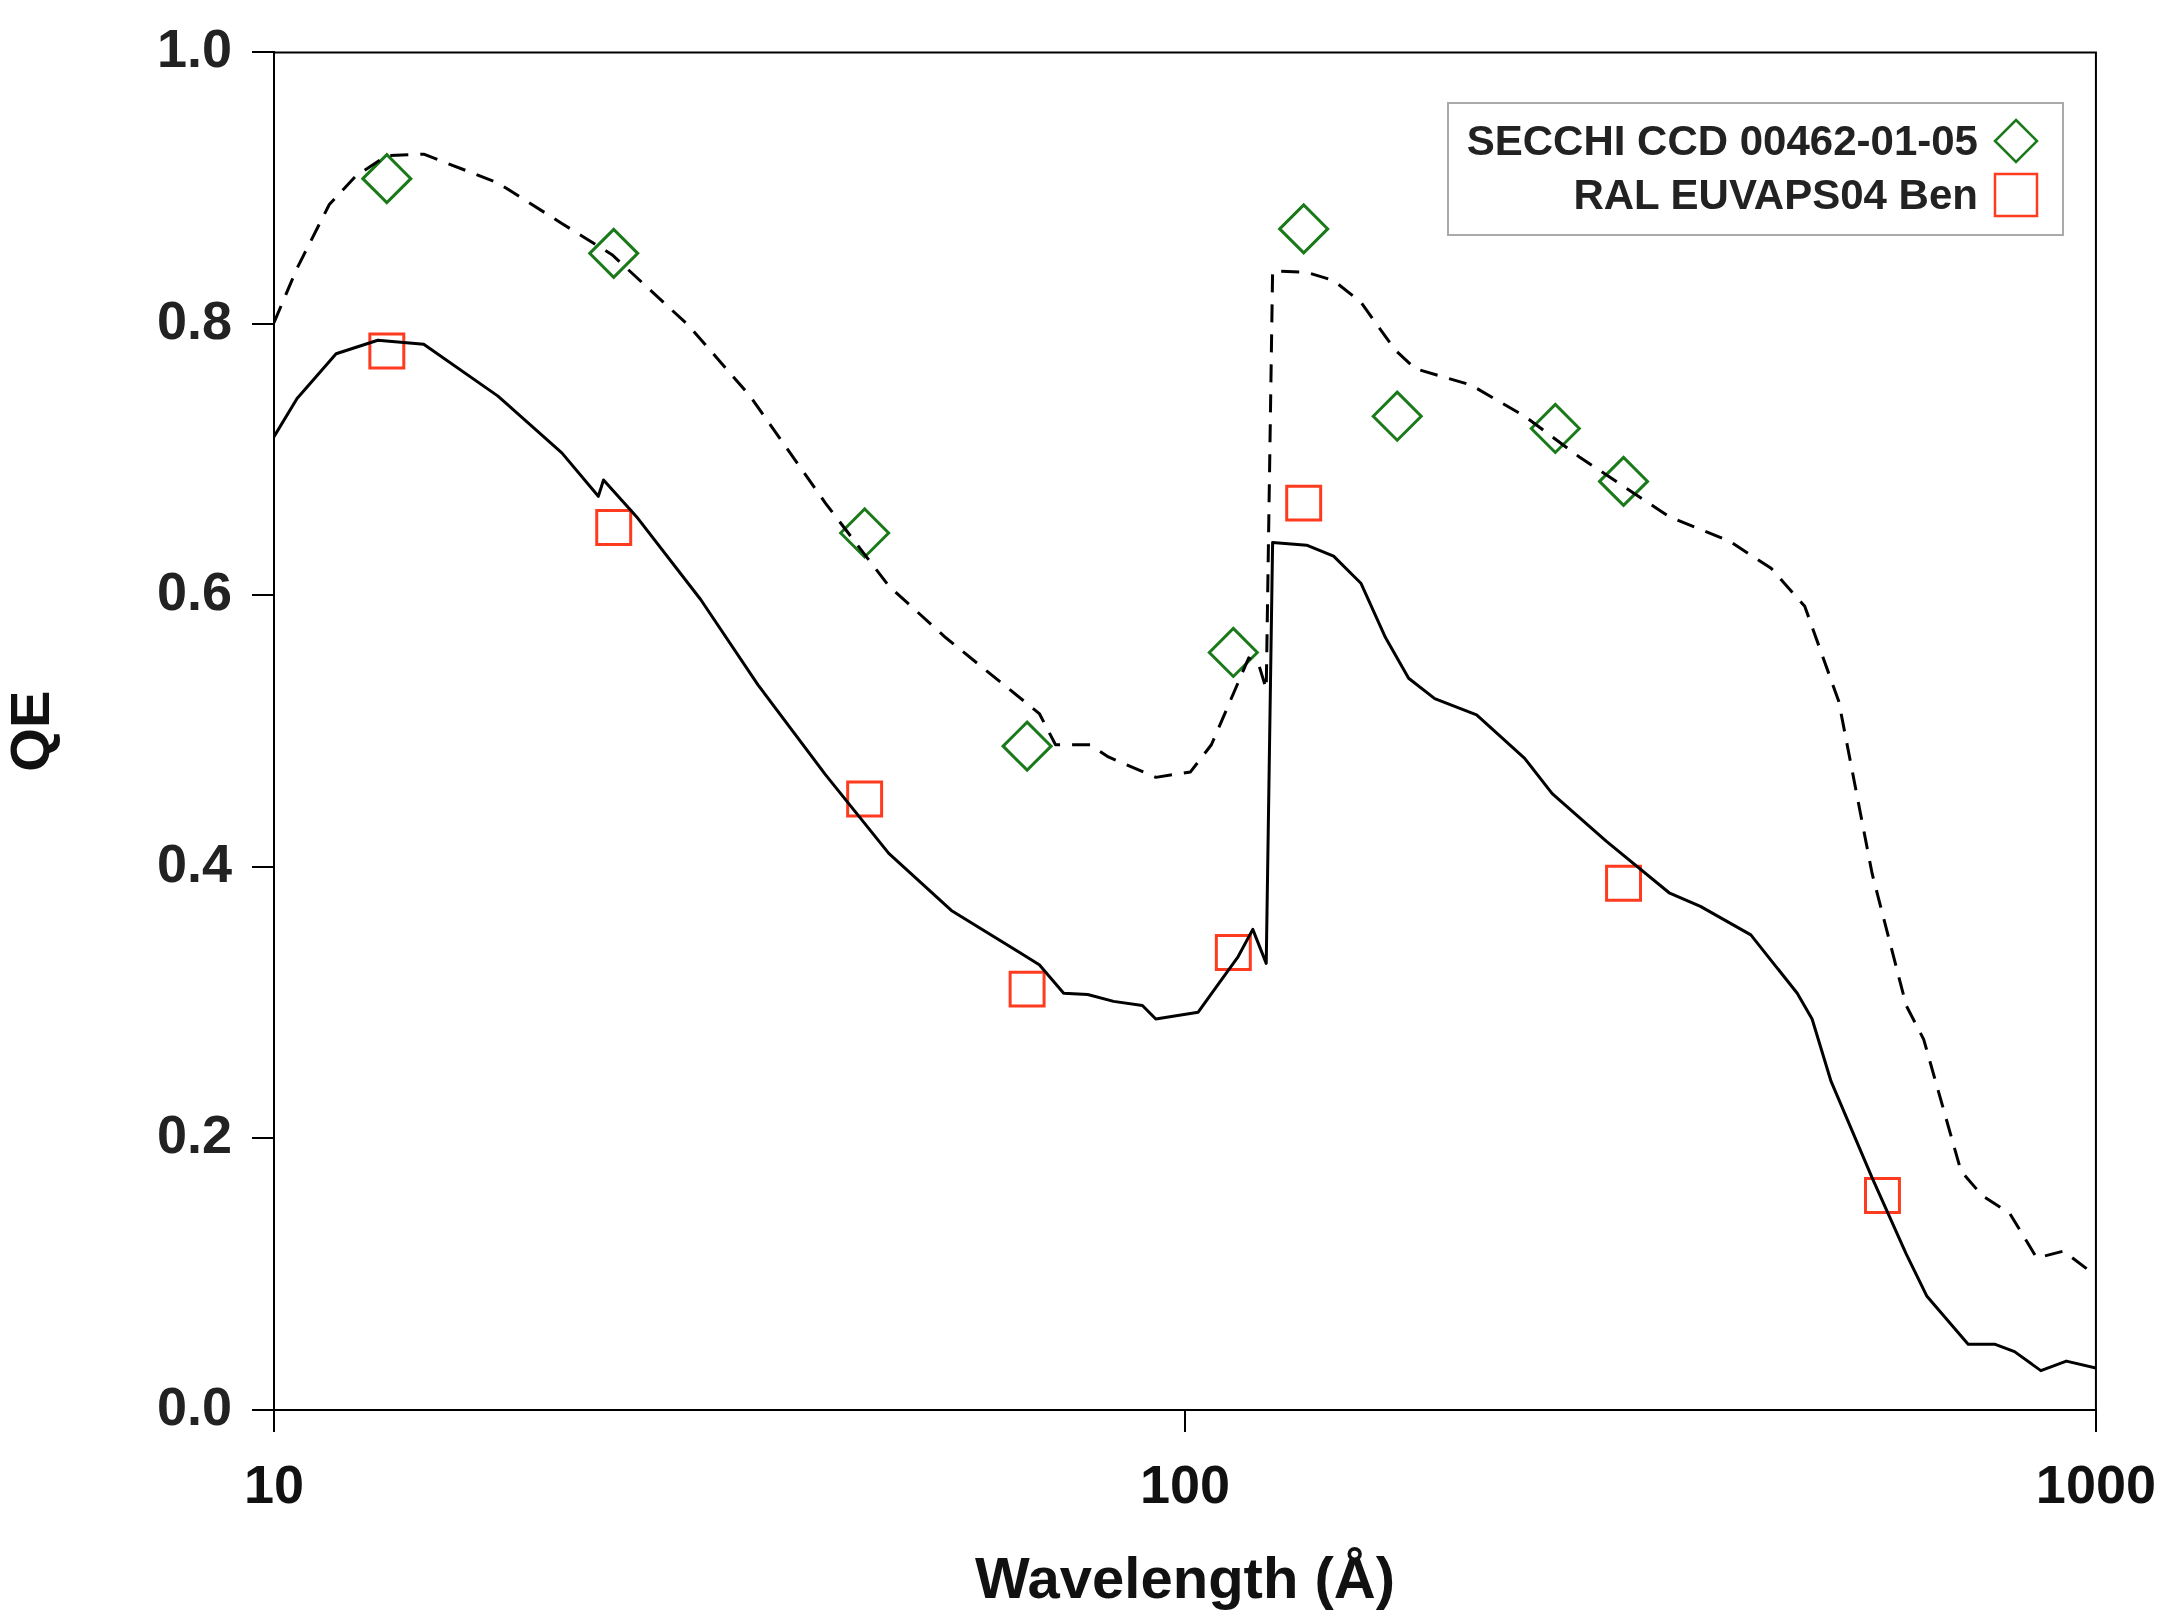 Image resolution: width=2180 pixels, height=1617 pixels. I want to click on x-tick-label: 10, so click(274, 1484).